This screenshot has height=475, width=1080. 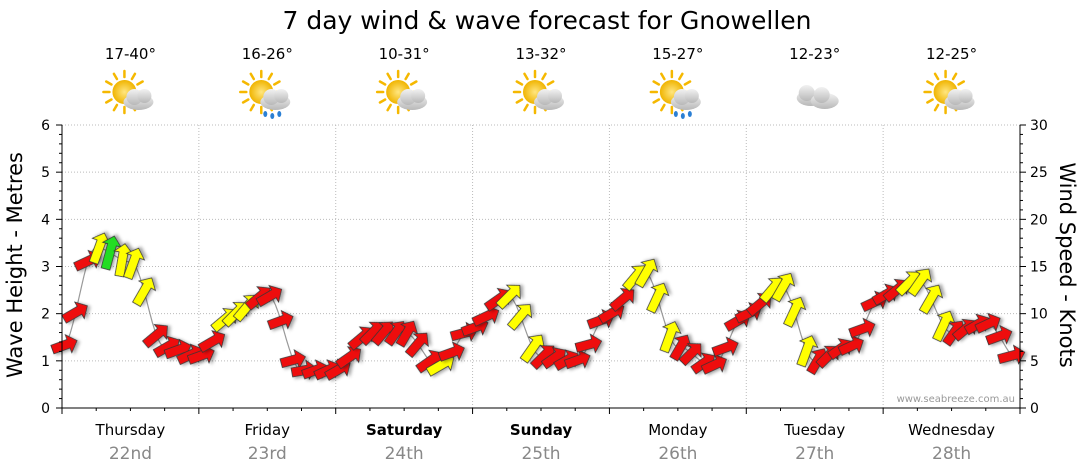 What do you see at coordinates (817, 97) in the screenshot?
I see `cloudy-icon` at bounding box center [817, 97].